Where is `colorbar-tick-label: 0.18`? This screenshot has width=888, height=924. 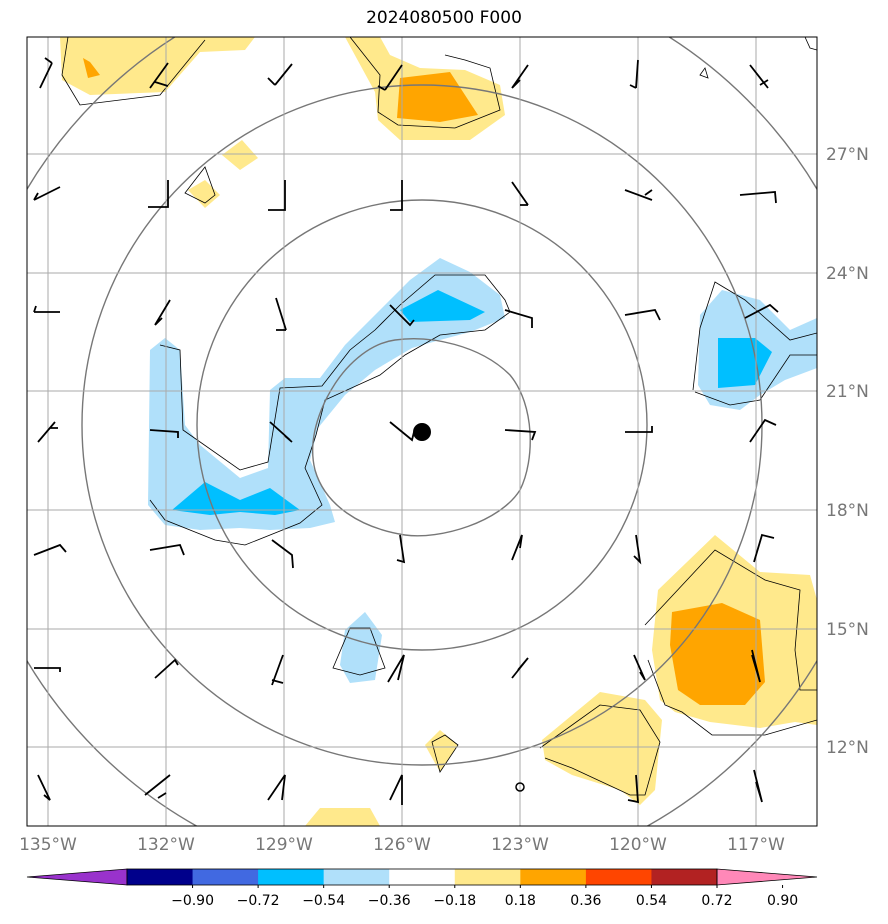
colorbar-tick-label: 0.18 is located at coordinates (520, 901).